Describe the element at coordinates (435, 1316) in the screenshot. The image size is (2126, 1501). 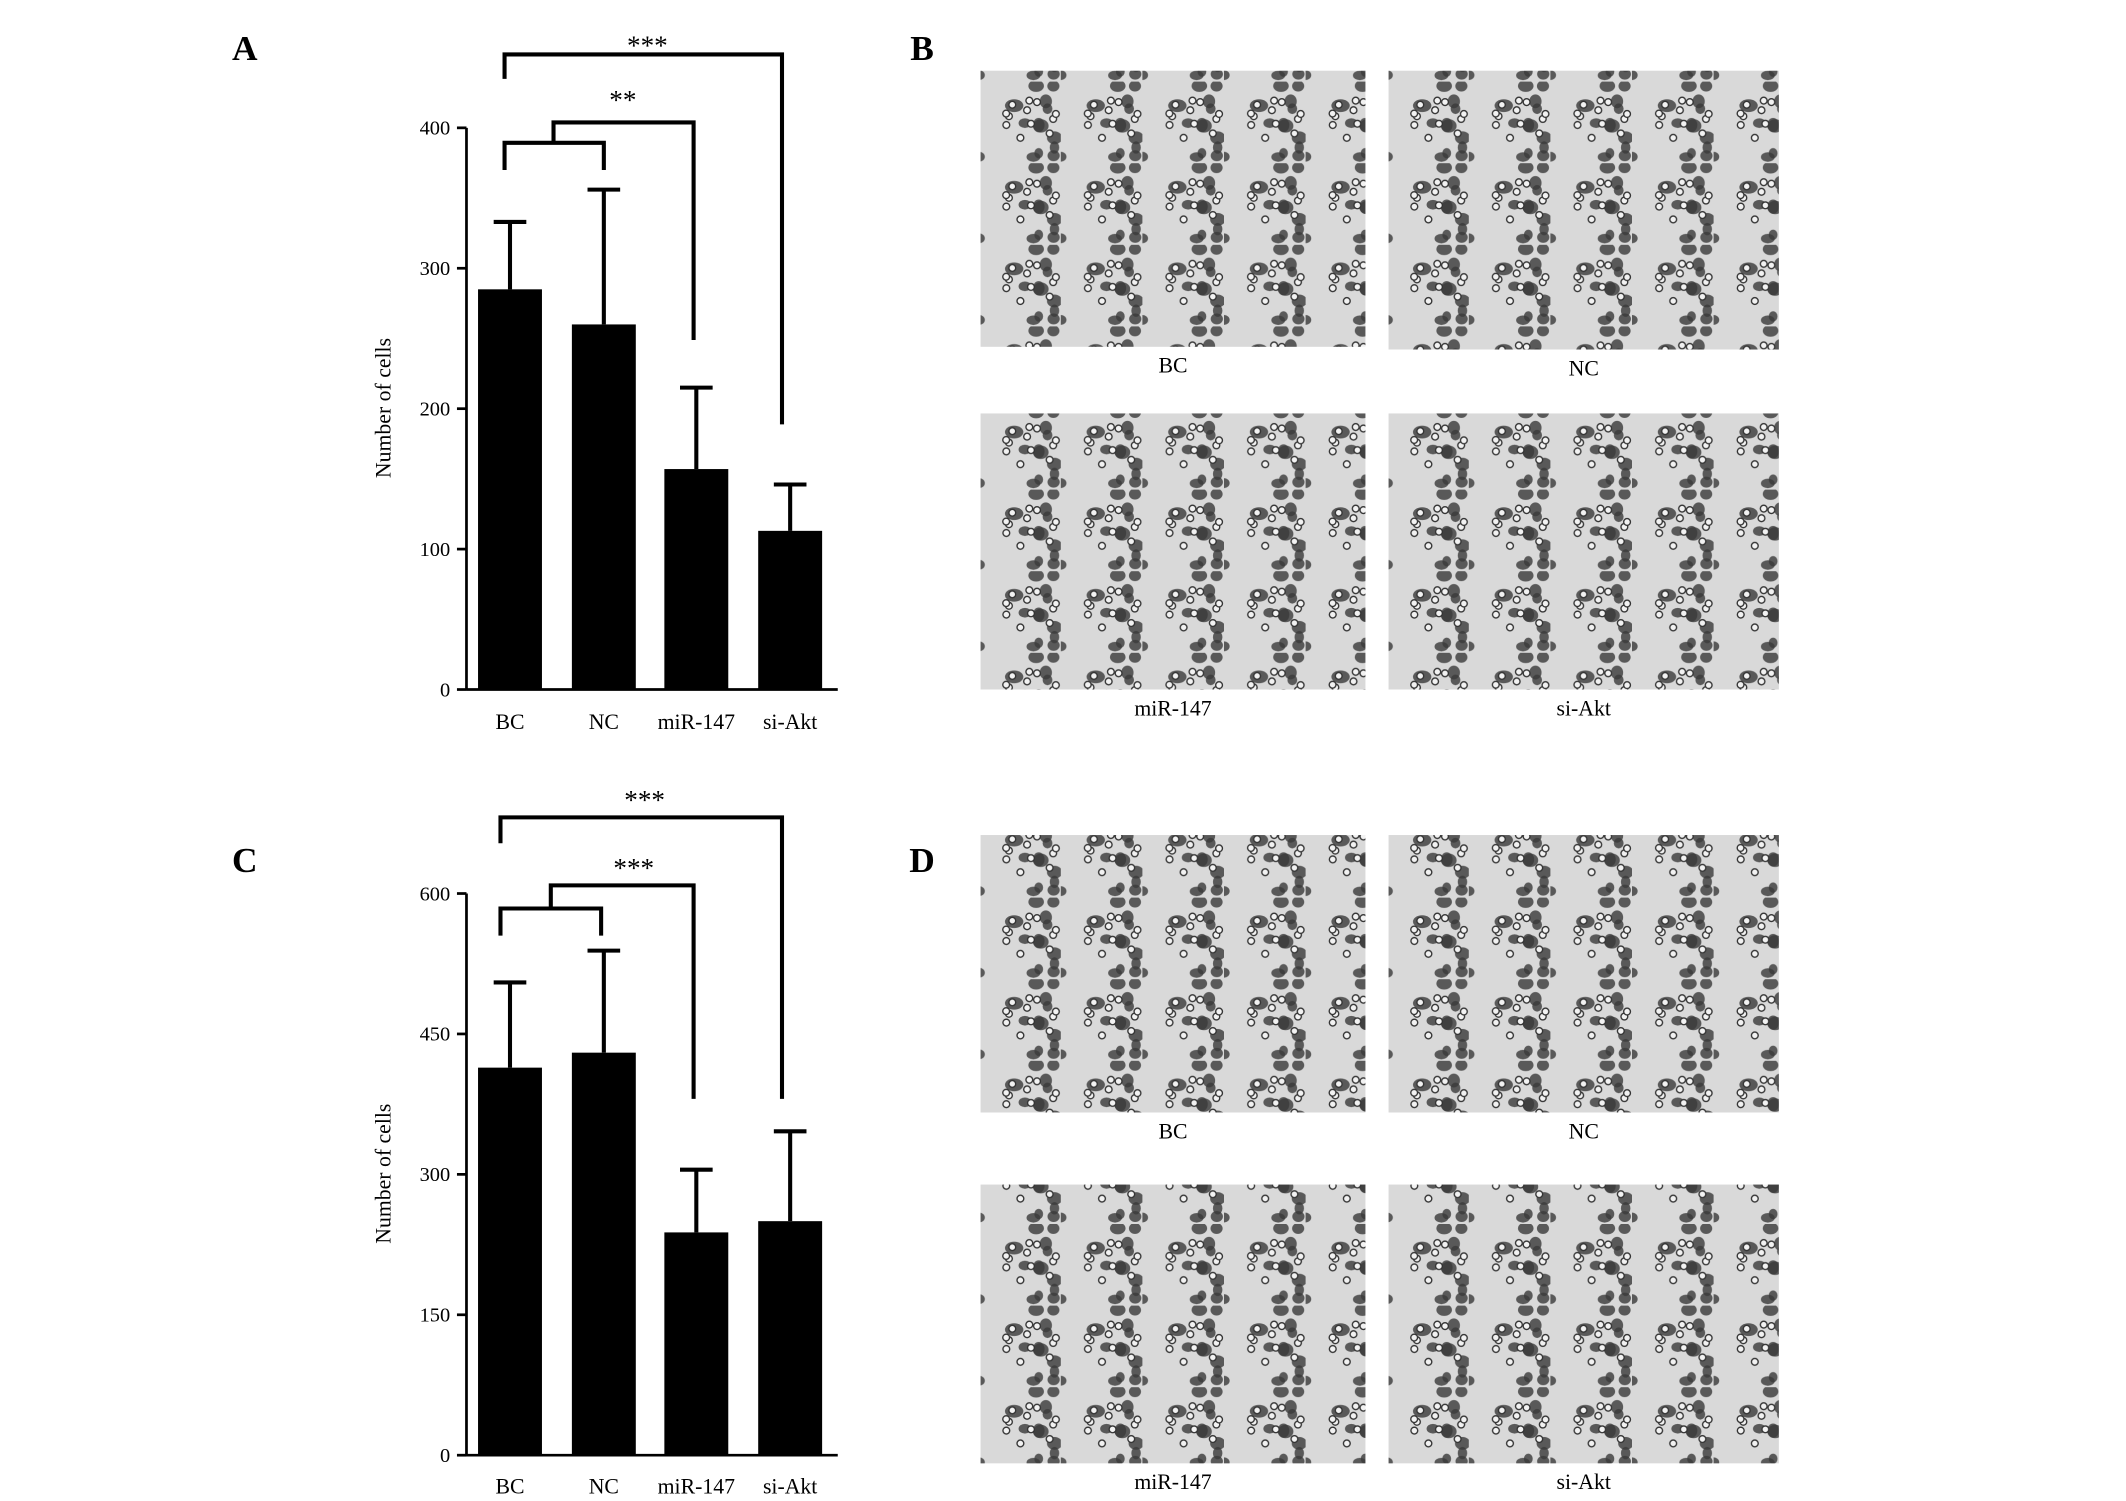
I see `y-tick-label: 150` at that location.